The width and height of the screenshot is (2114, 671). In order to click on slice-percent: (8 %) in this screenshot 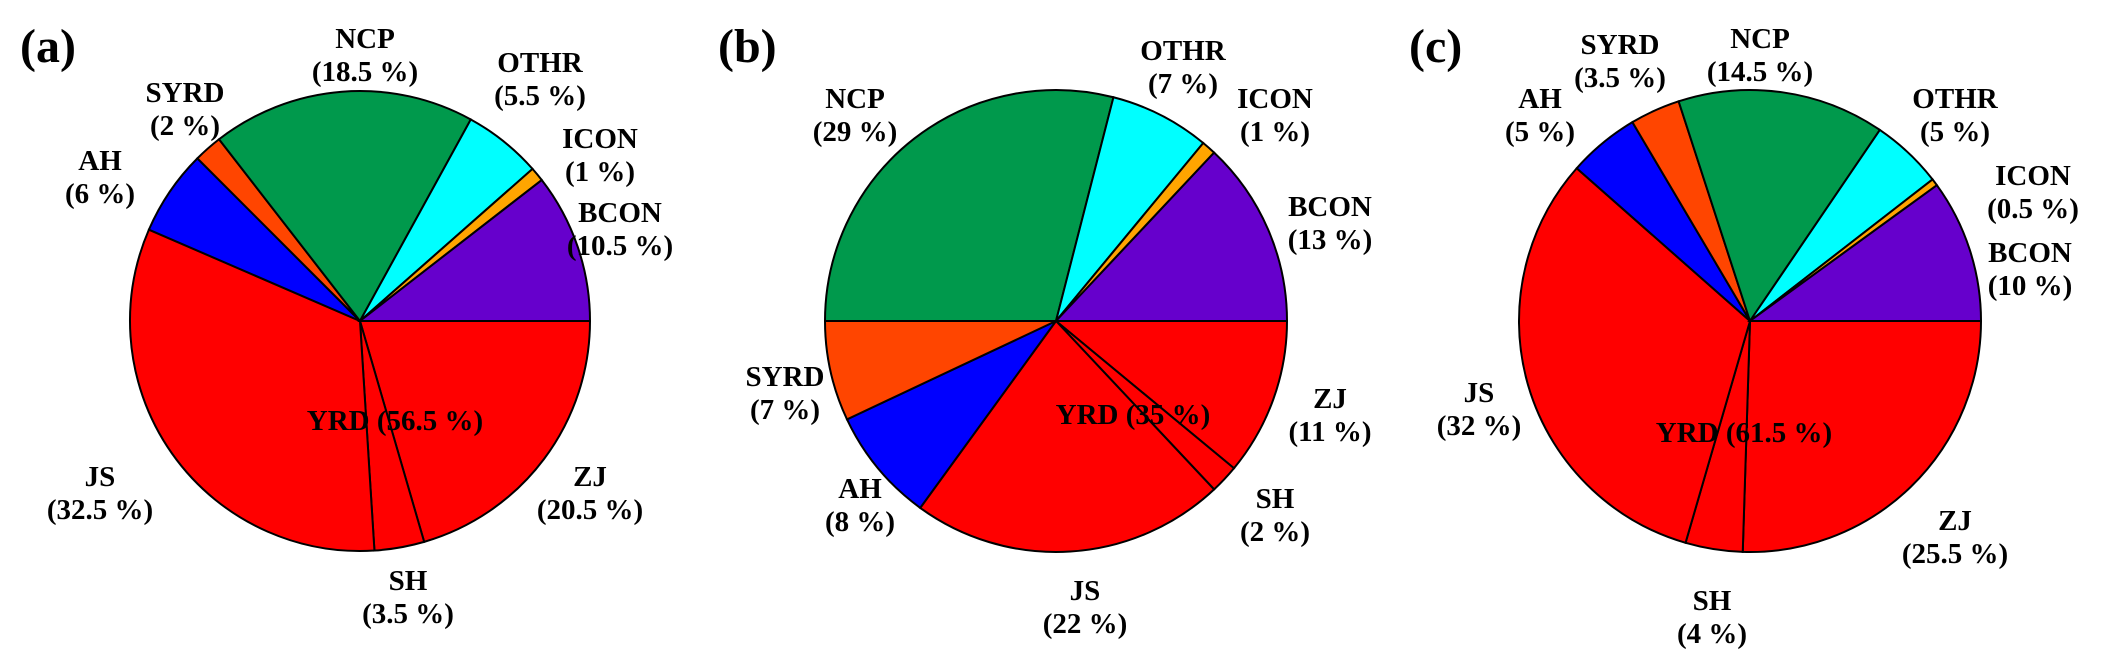, I will do `click(860, 522)`.